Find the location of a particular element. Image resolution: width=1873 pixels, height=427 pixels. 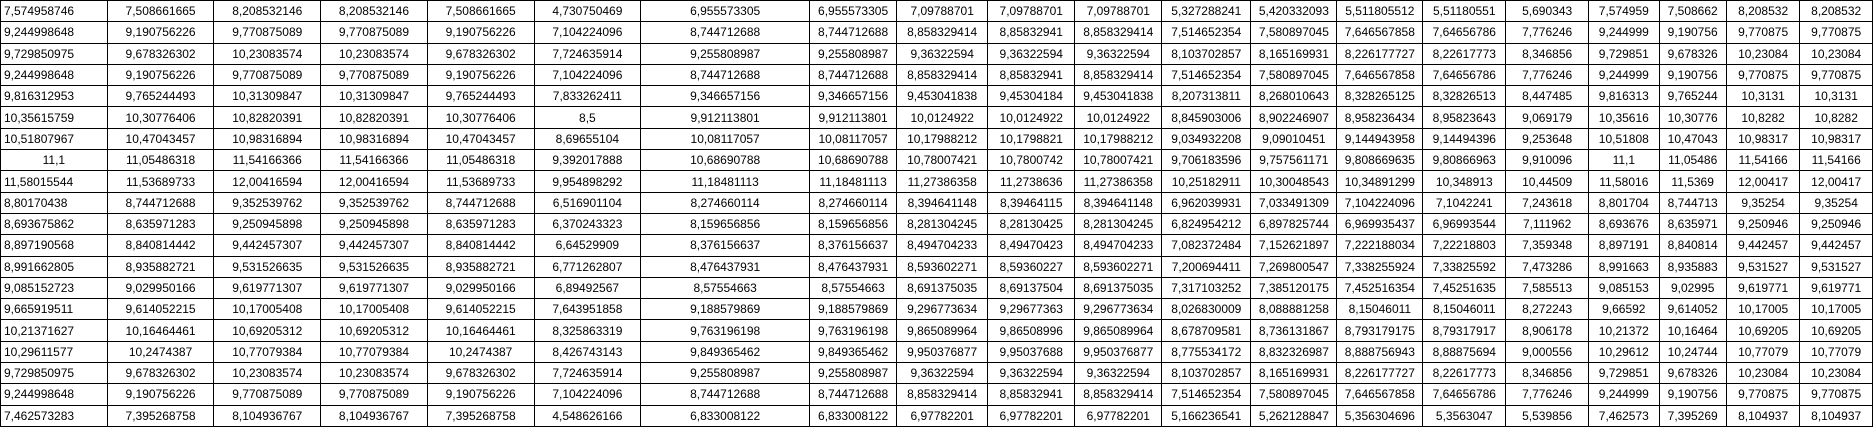

table-cell: 5,262128847 is located at coordinates (1294, 415).